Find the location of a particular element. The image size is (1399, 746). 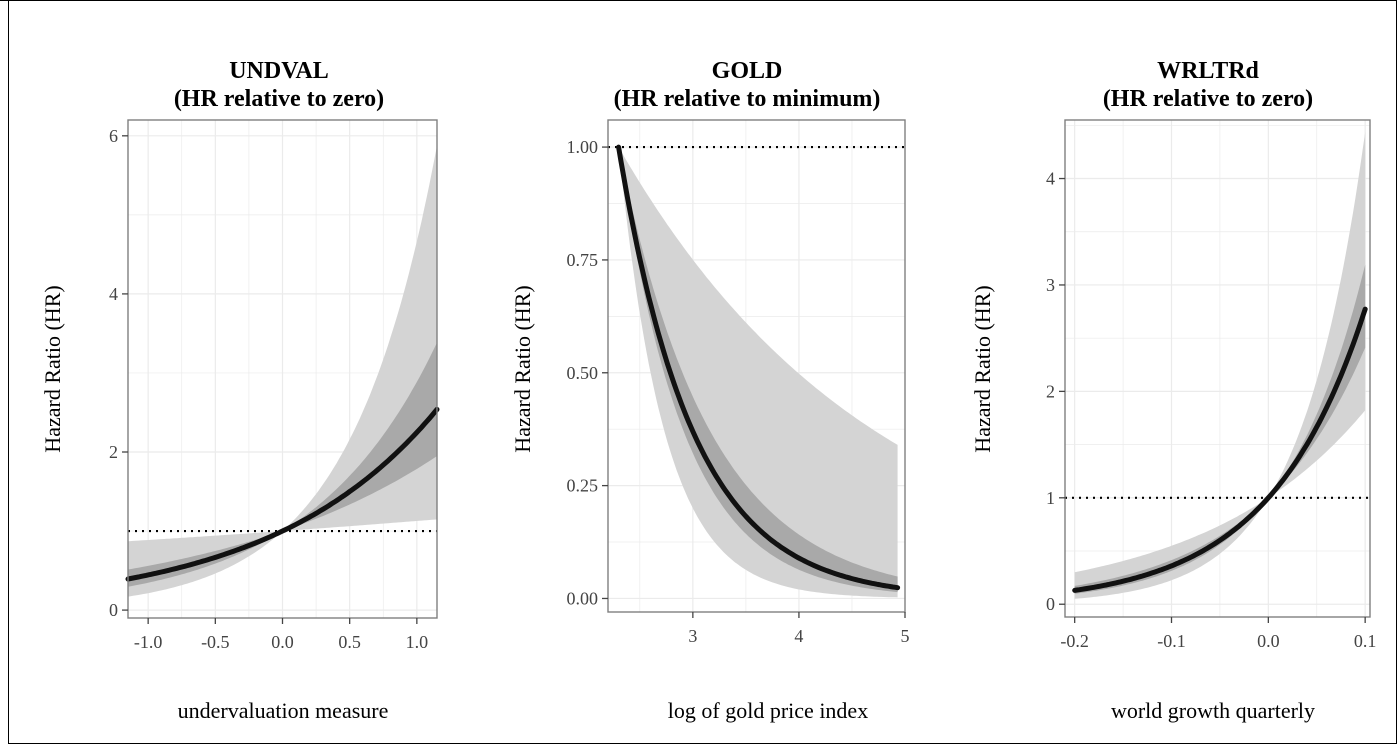

confidence-band-outer is located at coordinates (758, 372).